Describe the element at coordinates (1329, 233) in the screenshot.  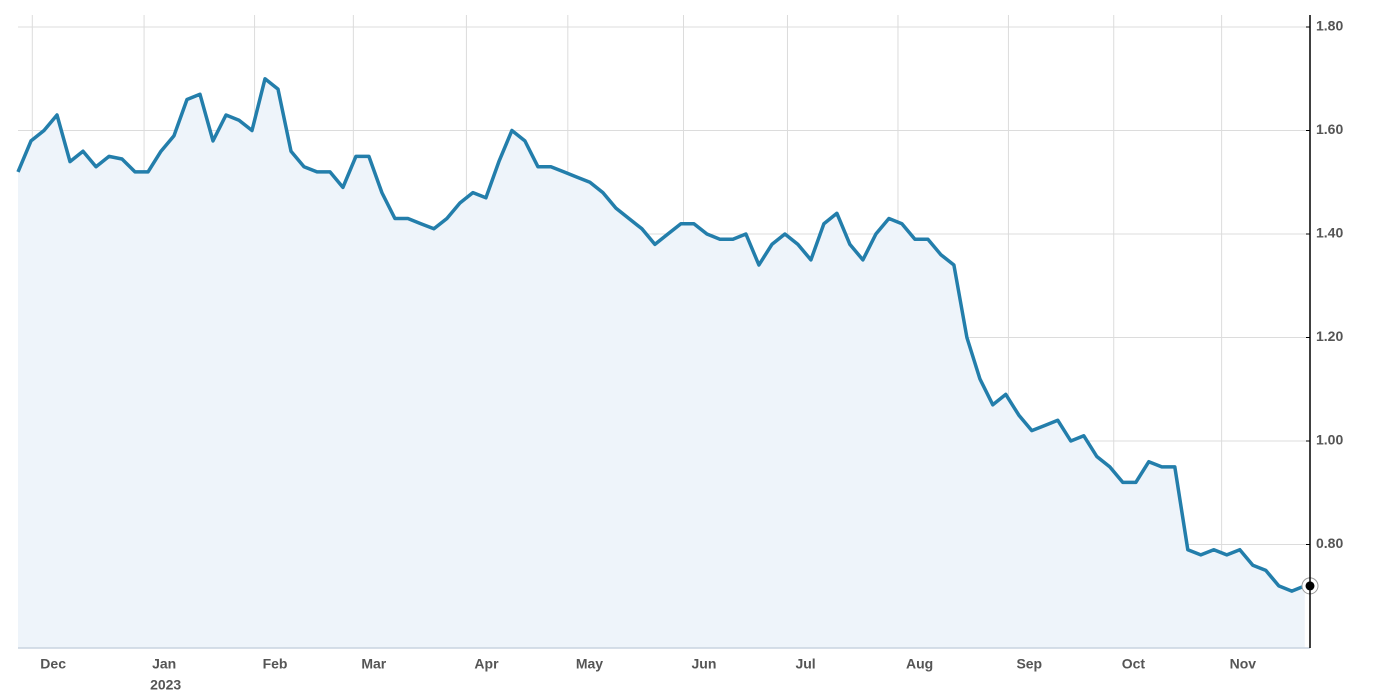
I see `y-tick-label: 1.40` at that location.